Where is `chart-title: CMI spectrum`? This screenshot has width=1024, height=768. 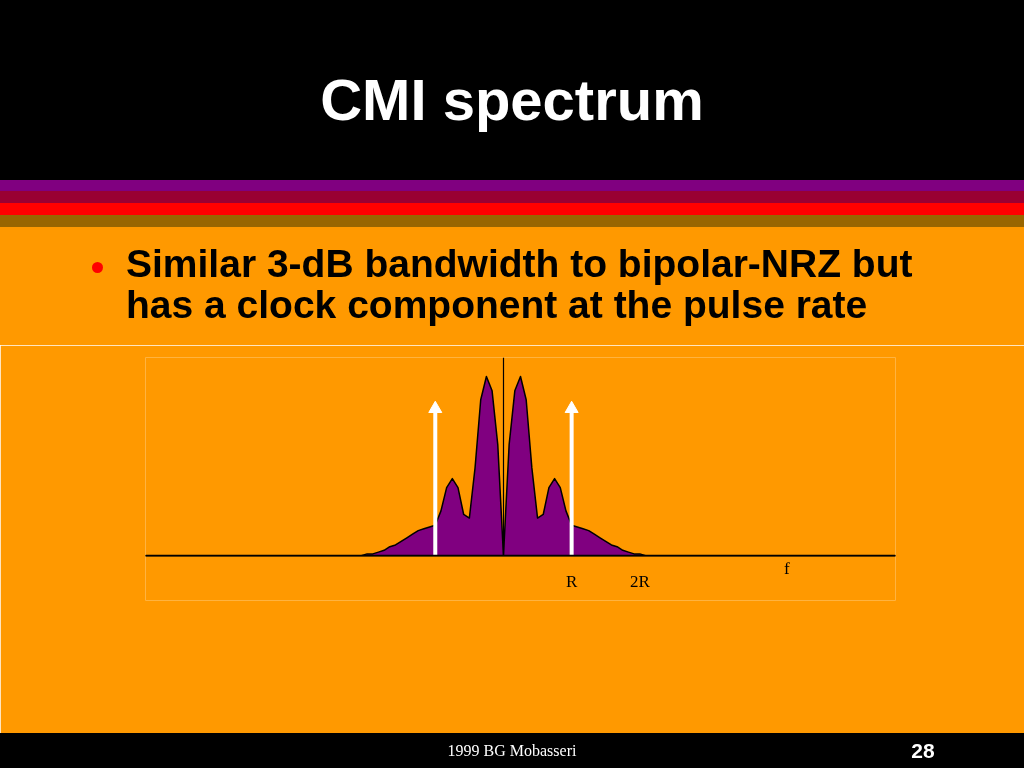
chart-title: CMI spectrum is located at coordinates (512, 99).